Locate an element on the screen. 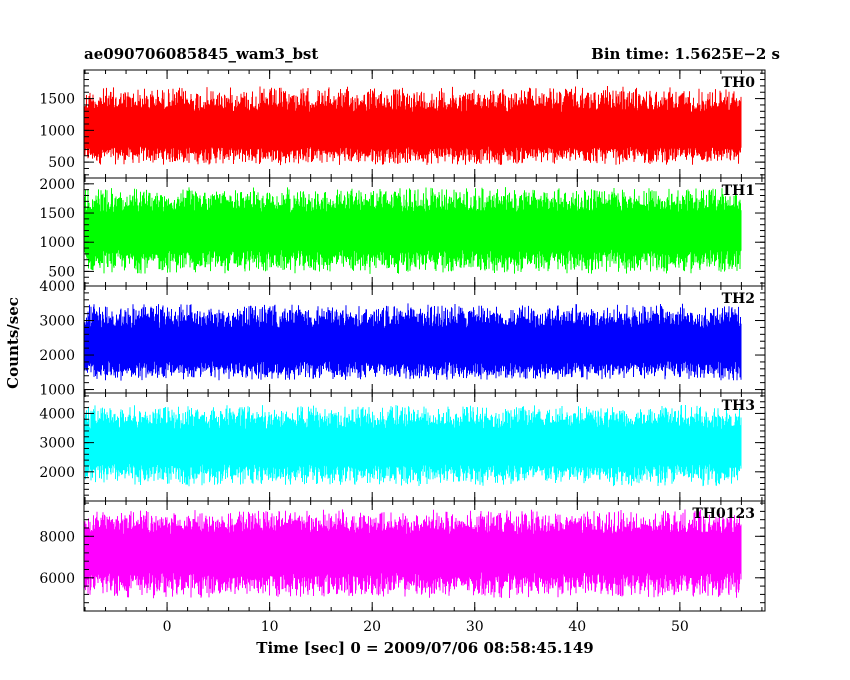 Image resolution: width=850 pixels, height=680 pixels. x-tick-label: 0 is located at coordinates (167, 627).